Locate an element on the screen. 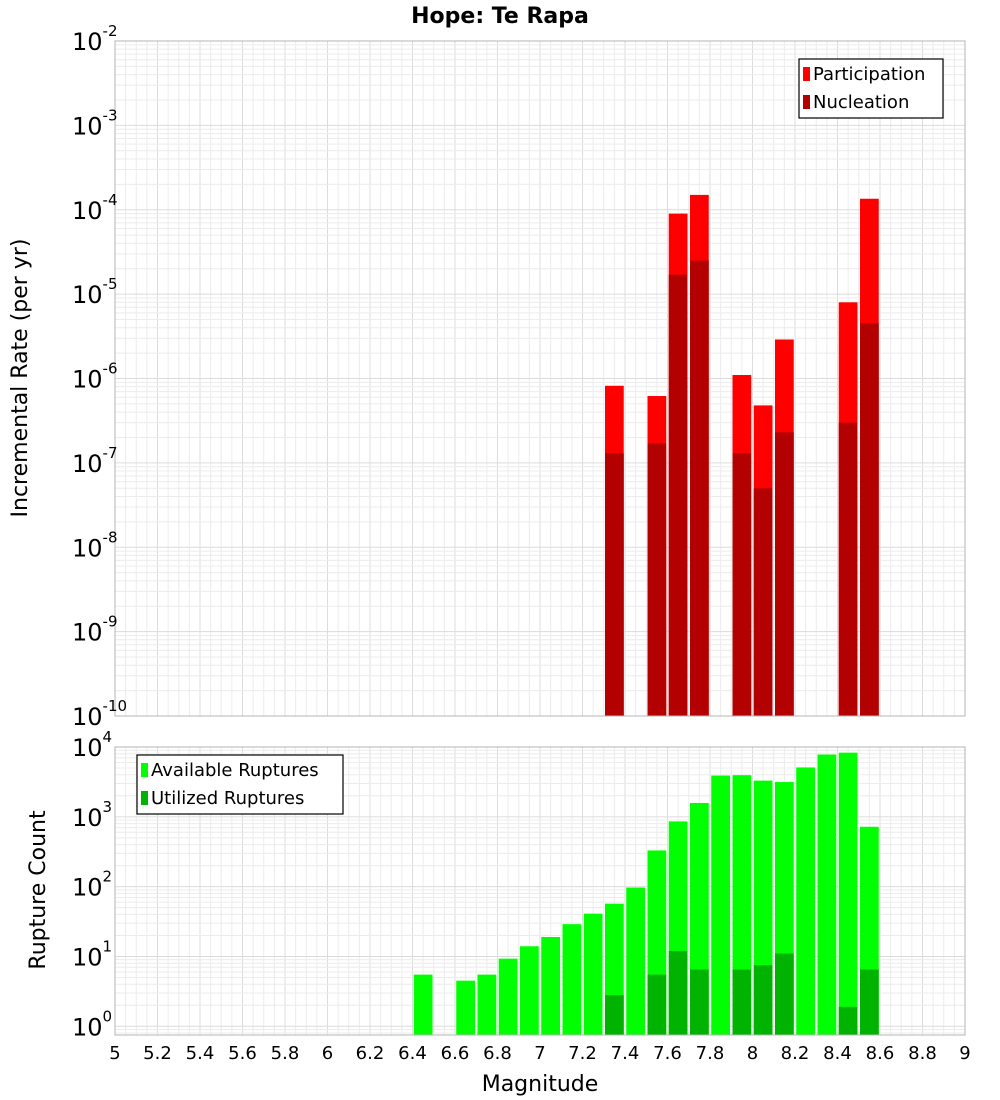  x-tick-label: 5.4 is located at coordinates (200, 1053).